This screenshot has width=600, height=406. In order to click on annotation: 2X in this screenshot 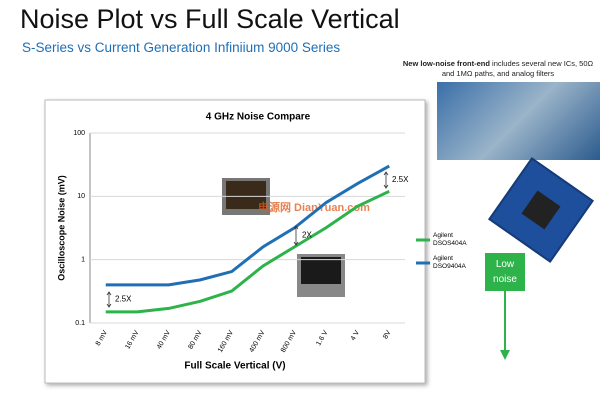, I will do `click(307, 235)`.